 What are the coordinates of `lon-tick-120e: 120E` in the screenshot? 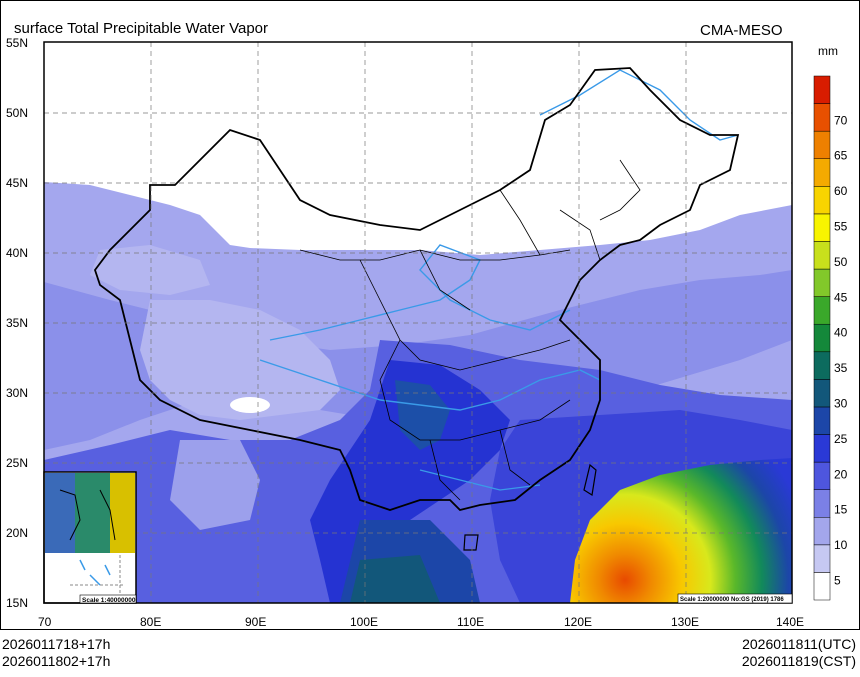 It's located at (578, 622).